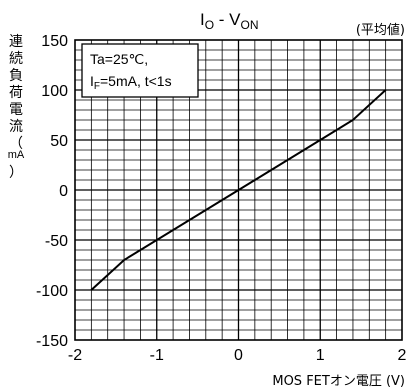 The image size is (415, 391). What do you see at coordinates (131, 82) in the screenshot?
I see `annotation-line2: IF=5mA, t<1s` at bounding box center [131, 82].